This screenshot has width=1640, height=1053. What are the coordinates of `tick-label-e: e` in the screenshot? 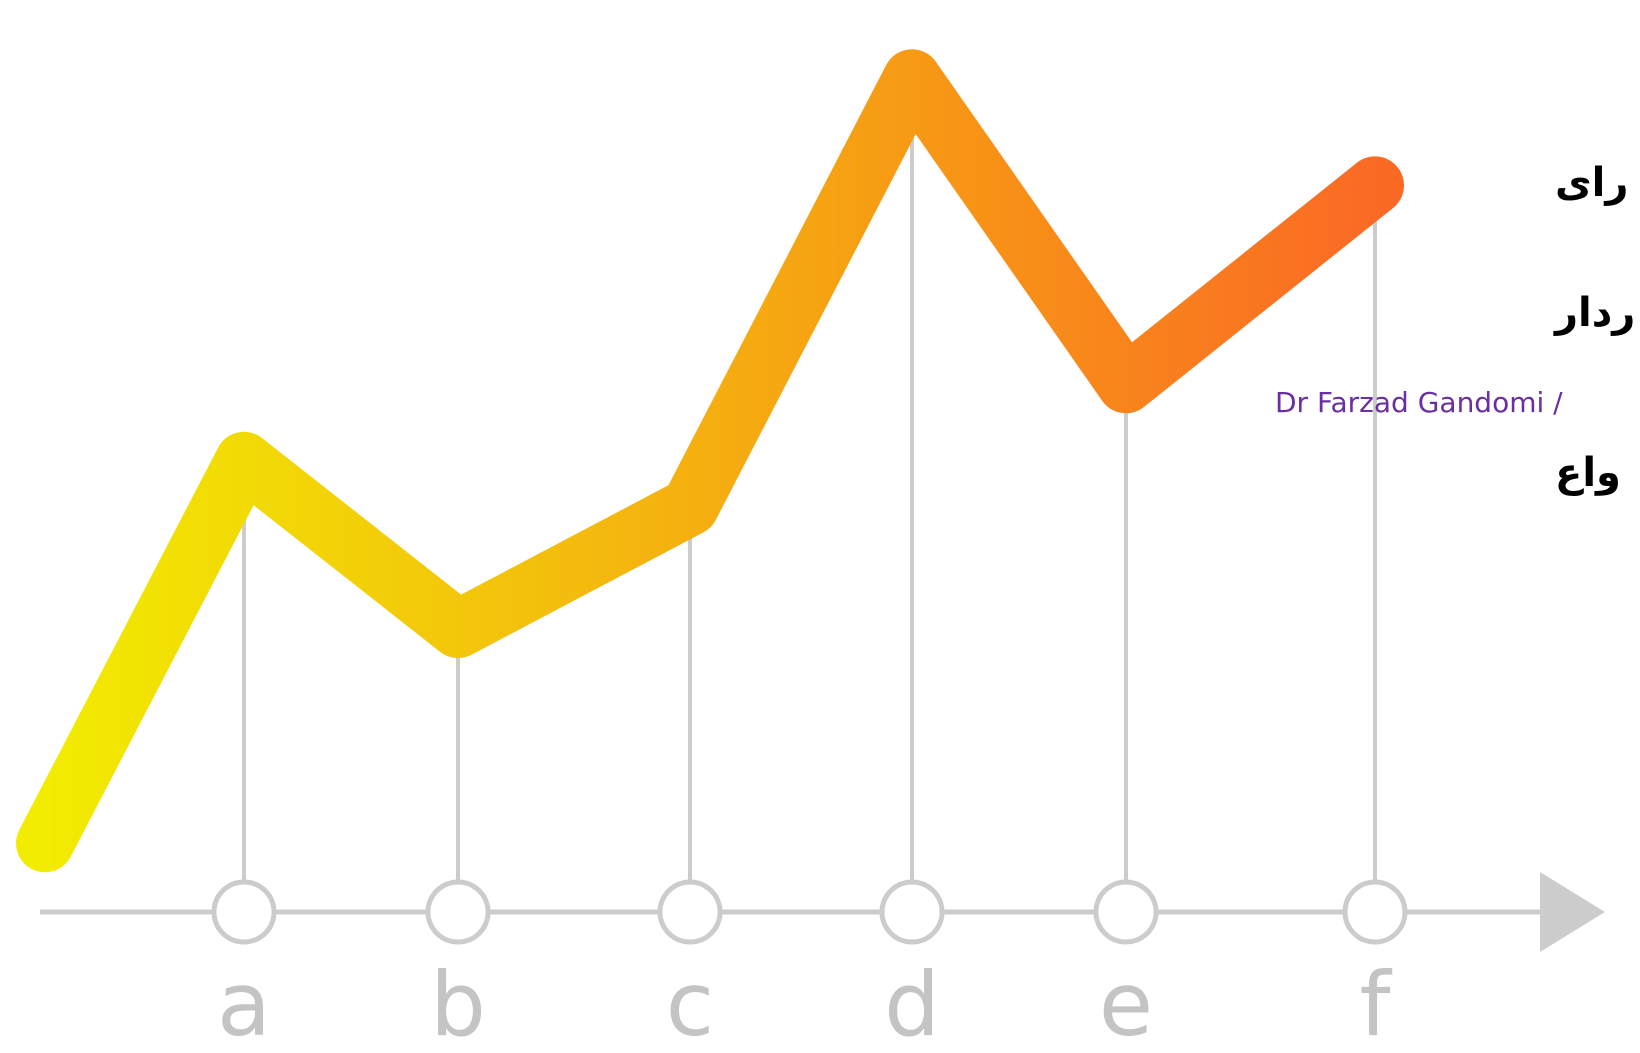 It's located at (1126, 1003).